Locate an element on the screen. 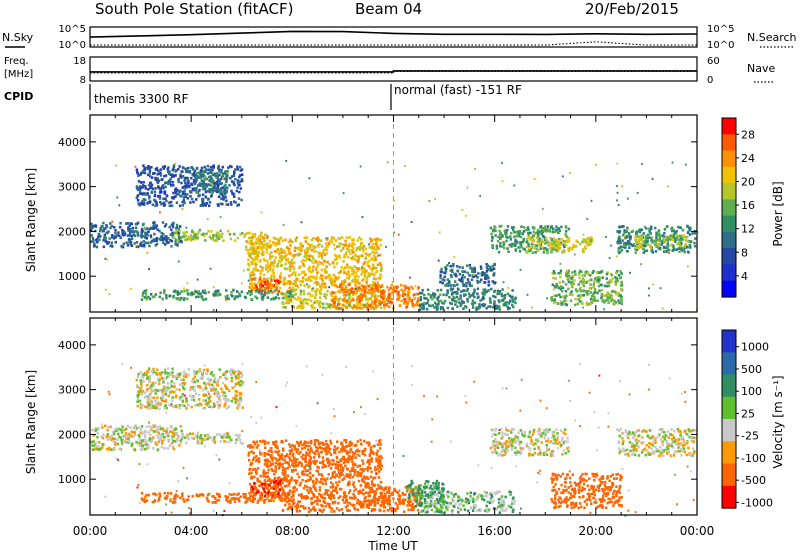  date-label: 20/Feb/2015 is located at coordinates (632, 9).